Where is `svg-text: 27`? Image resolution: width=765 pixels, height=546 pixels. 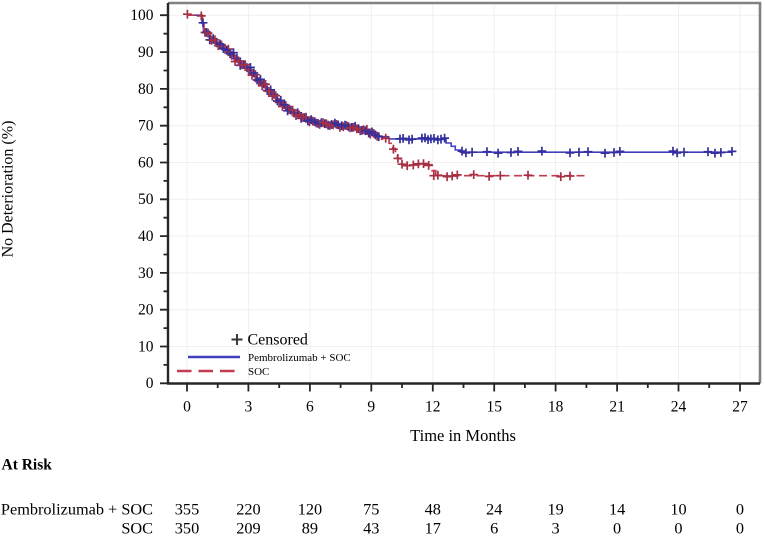
svg-text: 27 is located at coordinates (740, 407).